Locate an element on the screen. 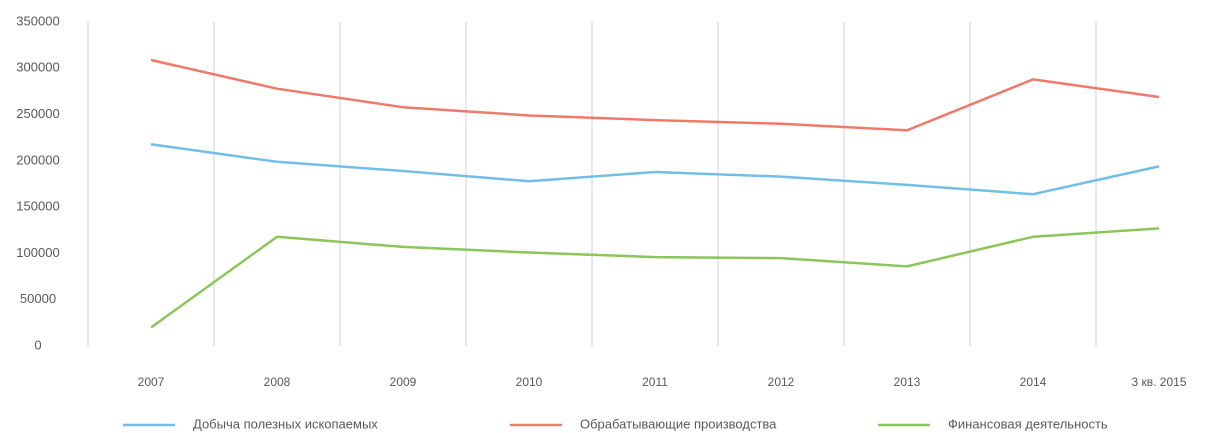 This screenshot has width=1212, height=433. y-tick-label: 0 is located at coordinates (37, 344).